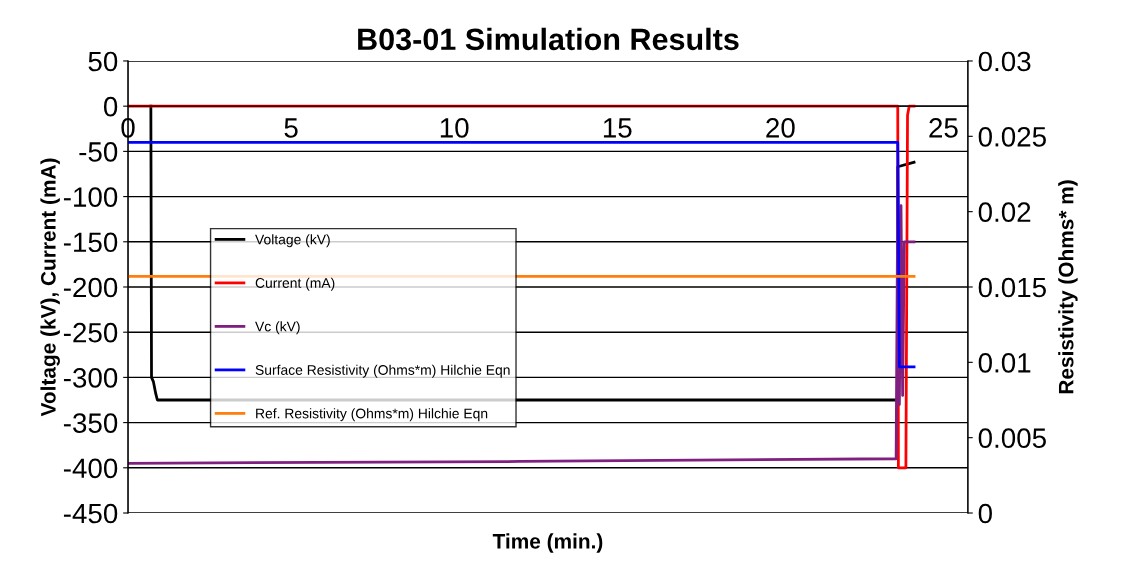 This screenshot has height=563, width=1136. What do you see at coordinates (617, 128) in the screenshot?
I see `x-tick-label: 15` at bounding box center [617, 128].